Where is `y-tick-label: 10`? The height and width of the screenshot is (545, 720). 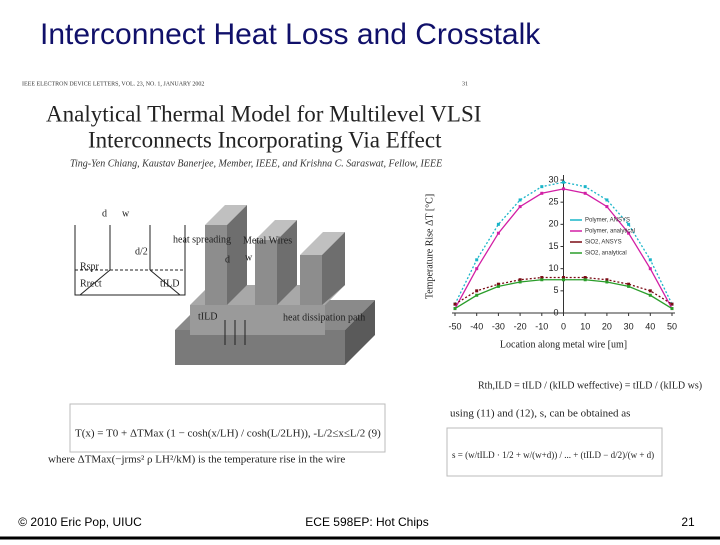
y-tick-label: 10 is located at coordinates (553, 268).